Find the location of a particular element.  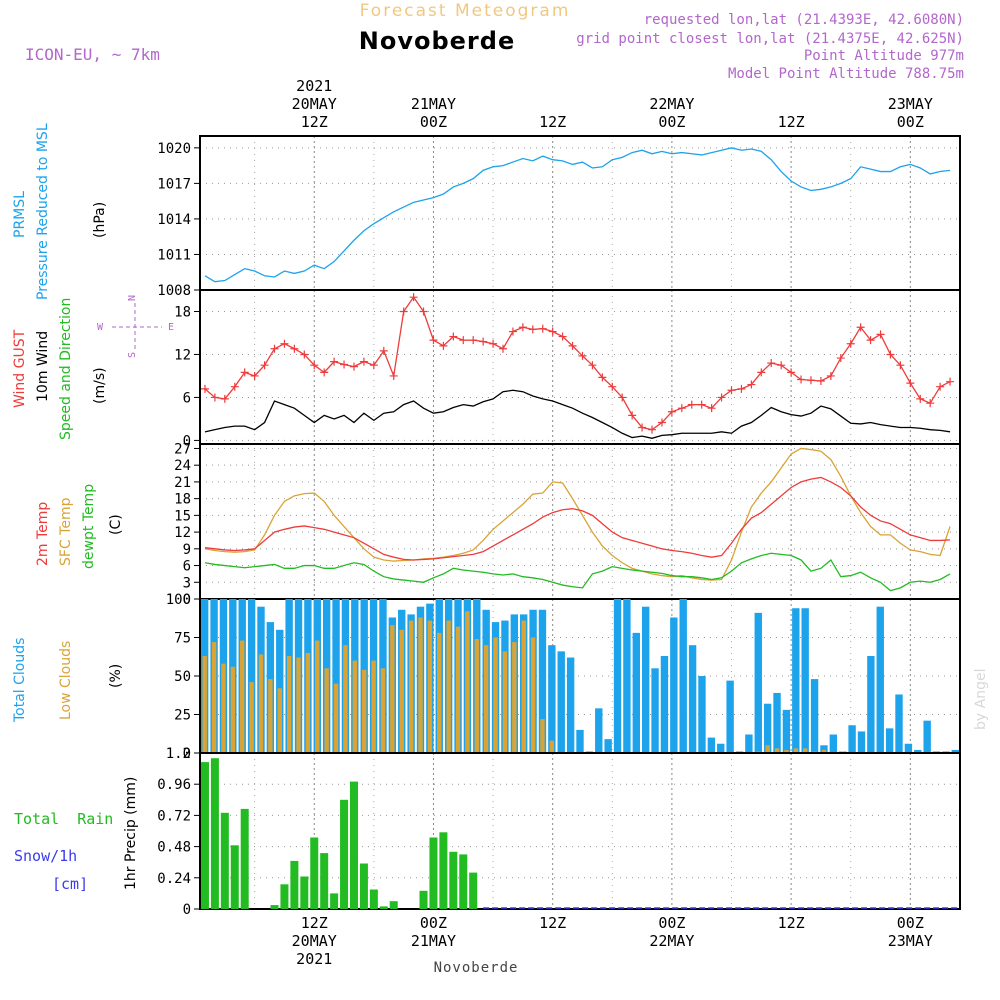

bottom-time-label: 20MAY is located at coordinates (314, 941).